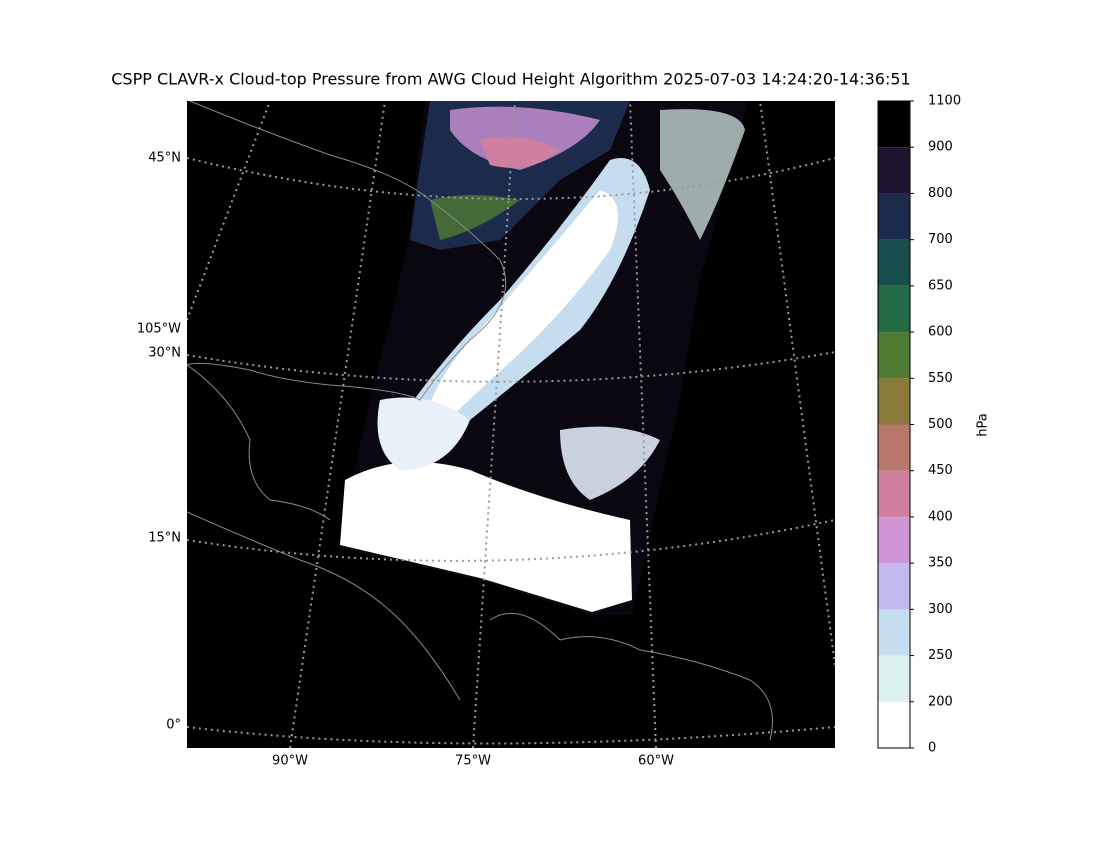  Describe the element at coordinates (940, 239) in the screenshot. I see `colorbar-tick-label: 700` at that location.